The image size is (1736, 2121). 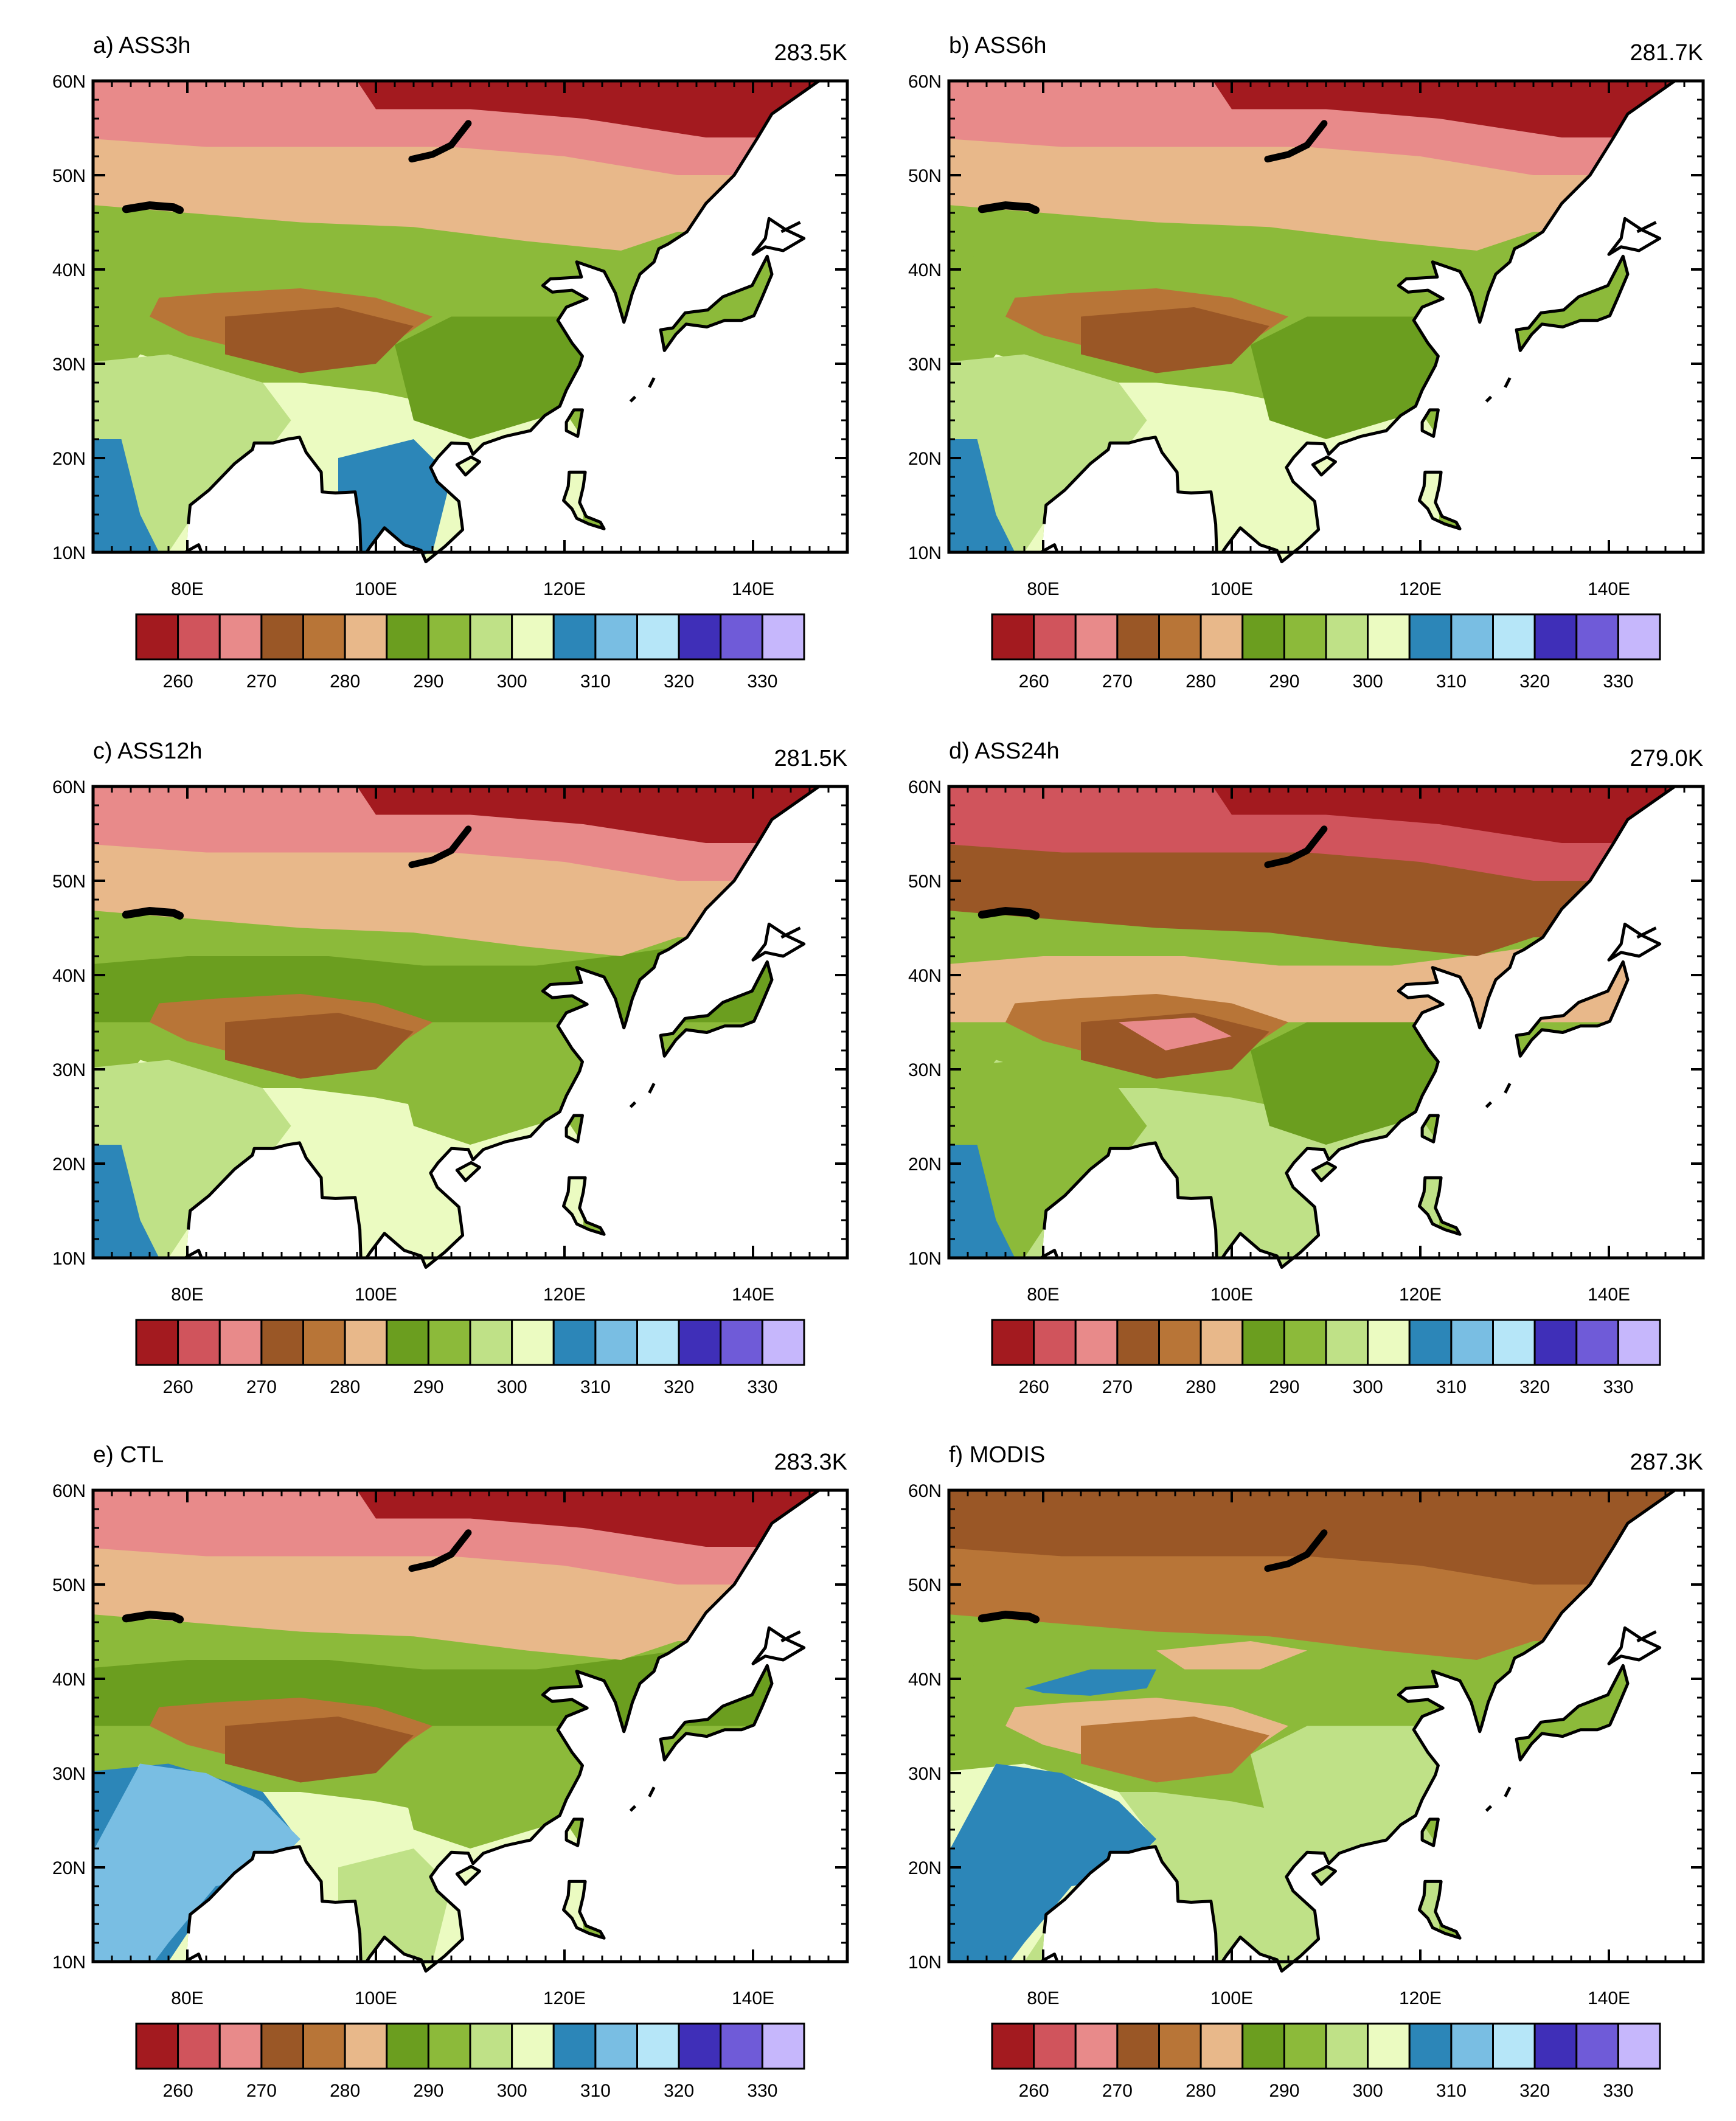 What do you see at coordinates (1609, 589) in the screenshot?
I see `lon-tick-label: 140E` at bounding box center [1609, 589].